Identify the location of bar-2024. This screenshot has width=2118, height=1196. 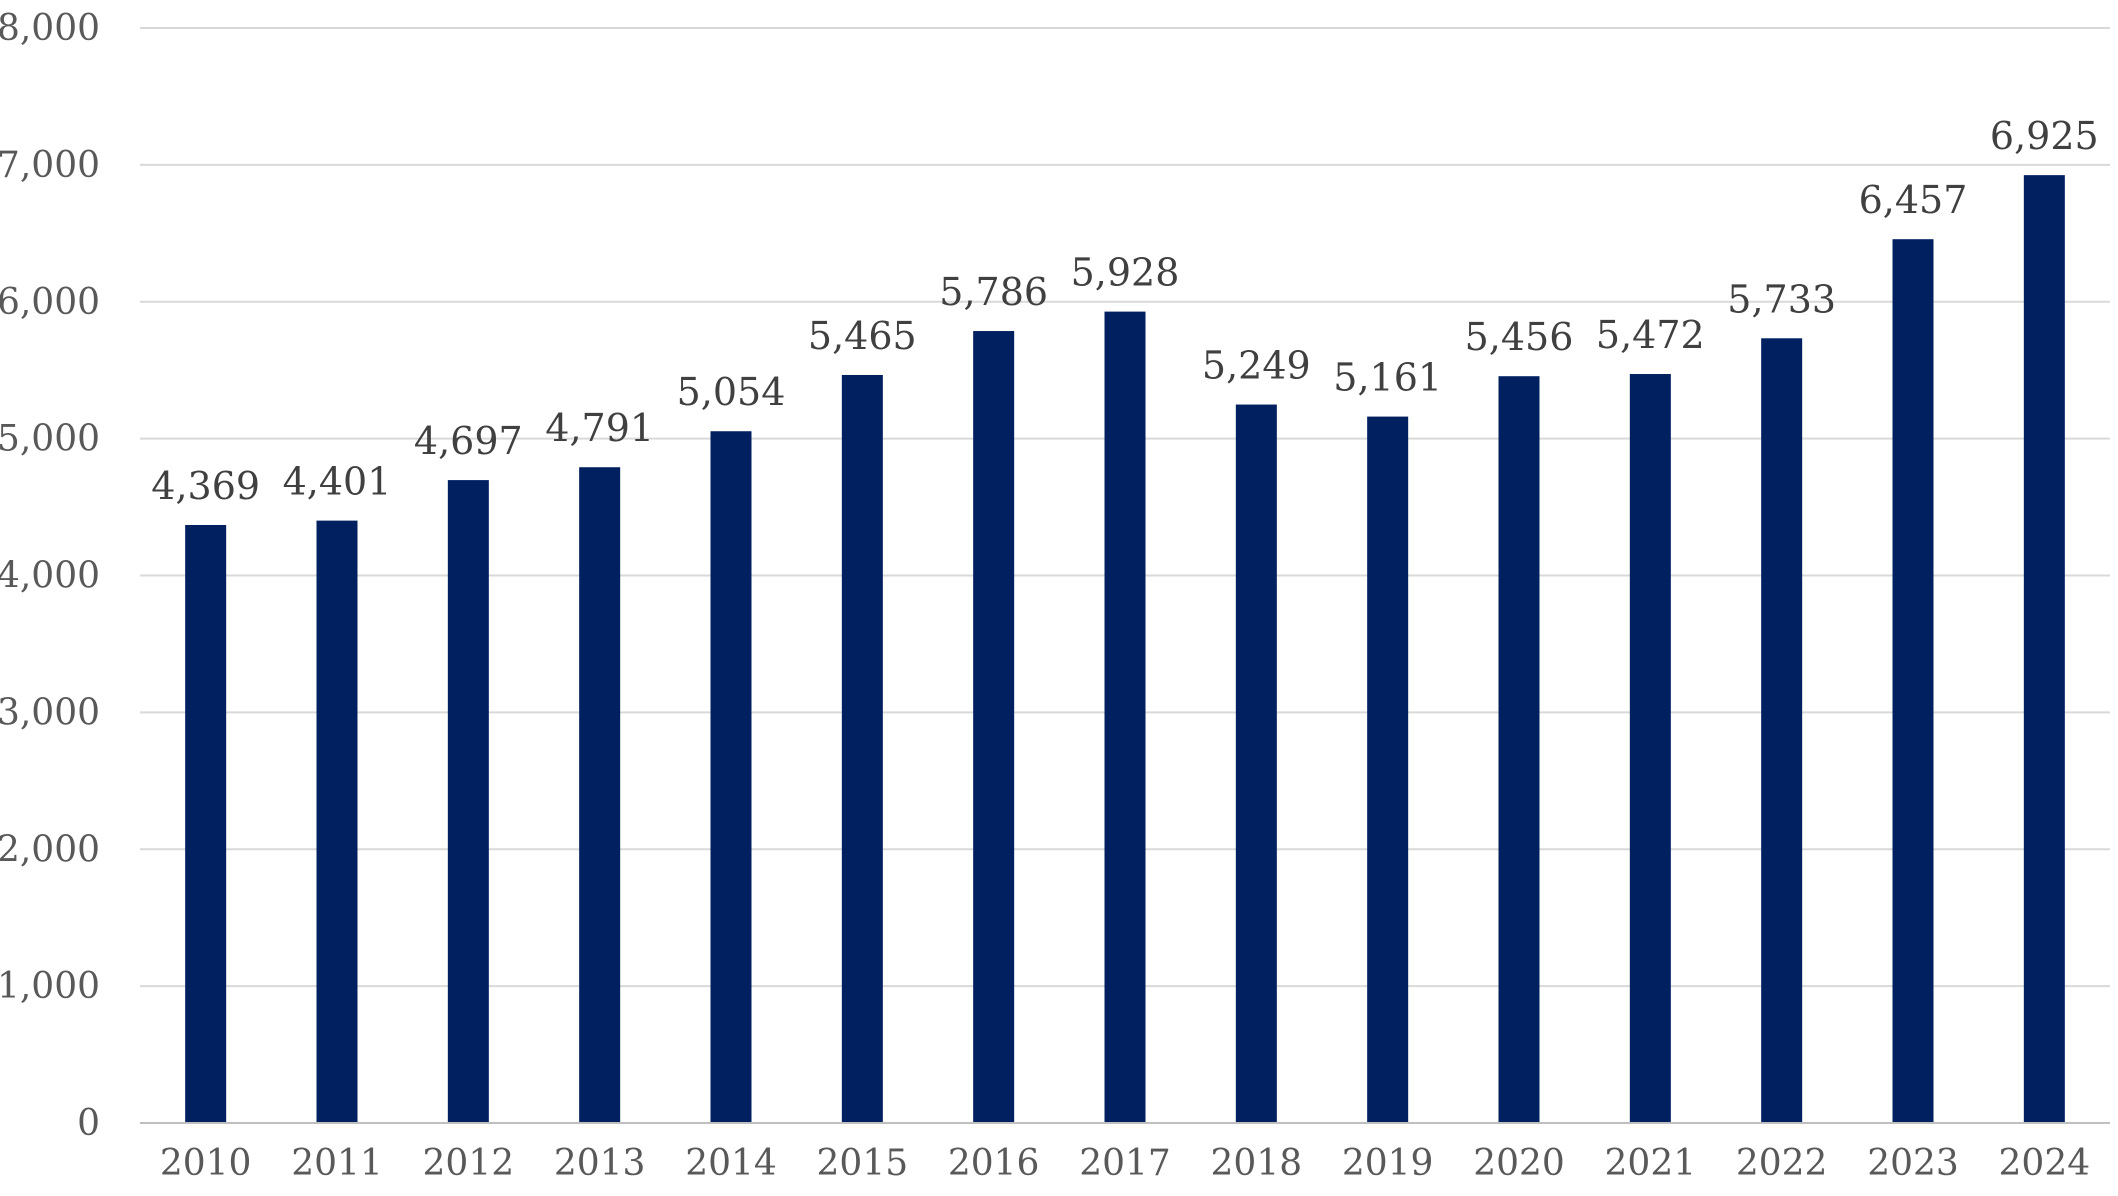
(2044, 649).